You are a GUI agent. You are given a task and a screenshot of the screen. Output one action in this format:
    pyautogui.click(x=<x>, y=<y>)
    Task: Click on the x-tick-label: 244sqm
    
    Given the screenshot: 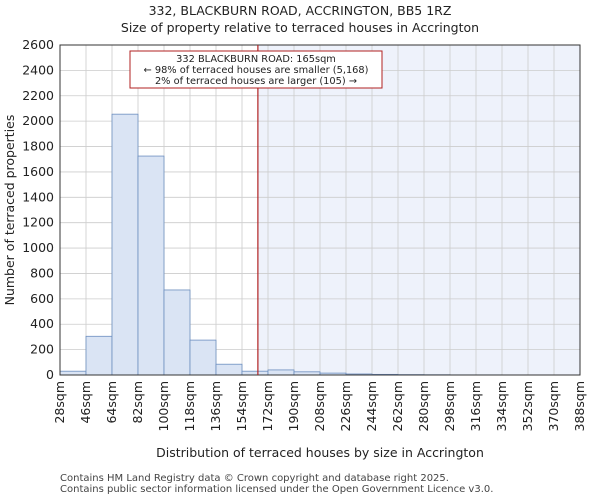 What is the action you would take?
    pyautogui.click(x=371, y=406)
    